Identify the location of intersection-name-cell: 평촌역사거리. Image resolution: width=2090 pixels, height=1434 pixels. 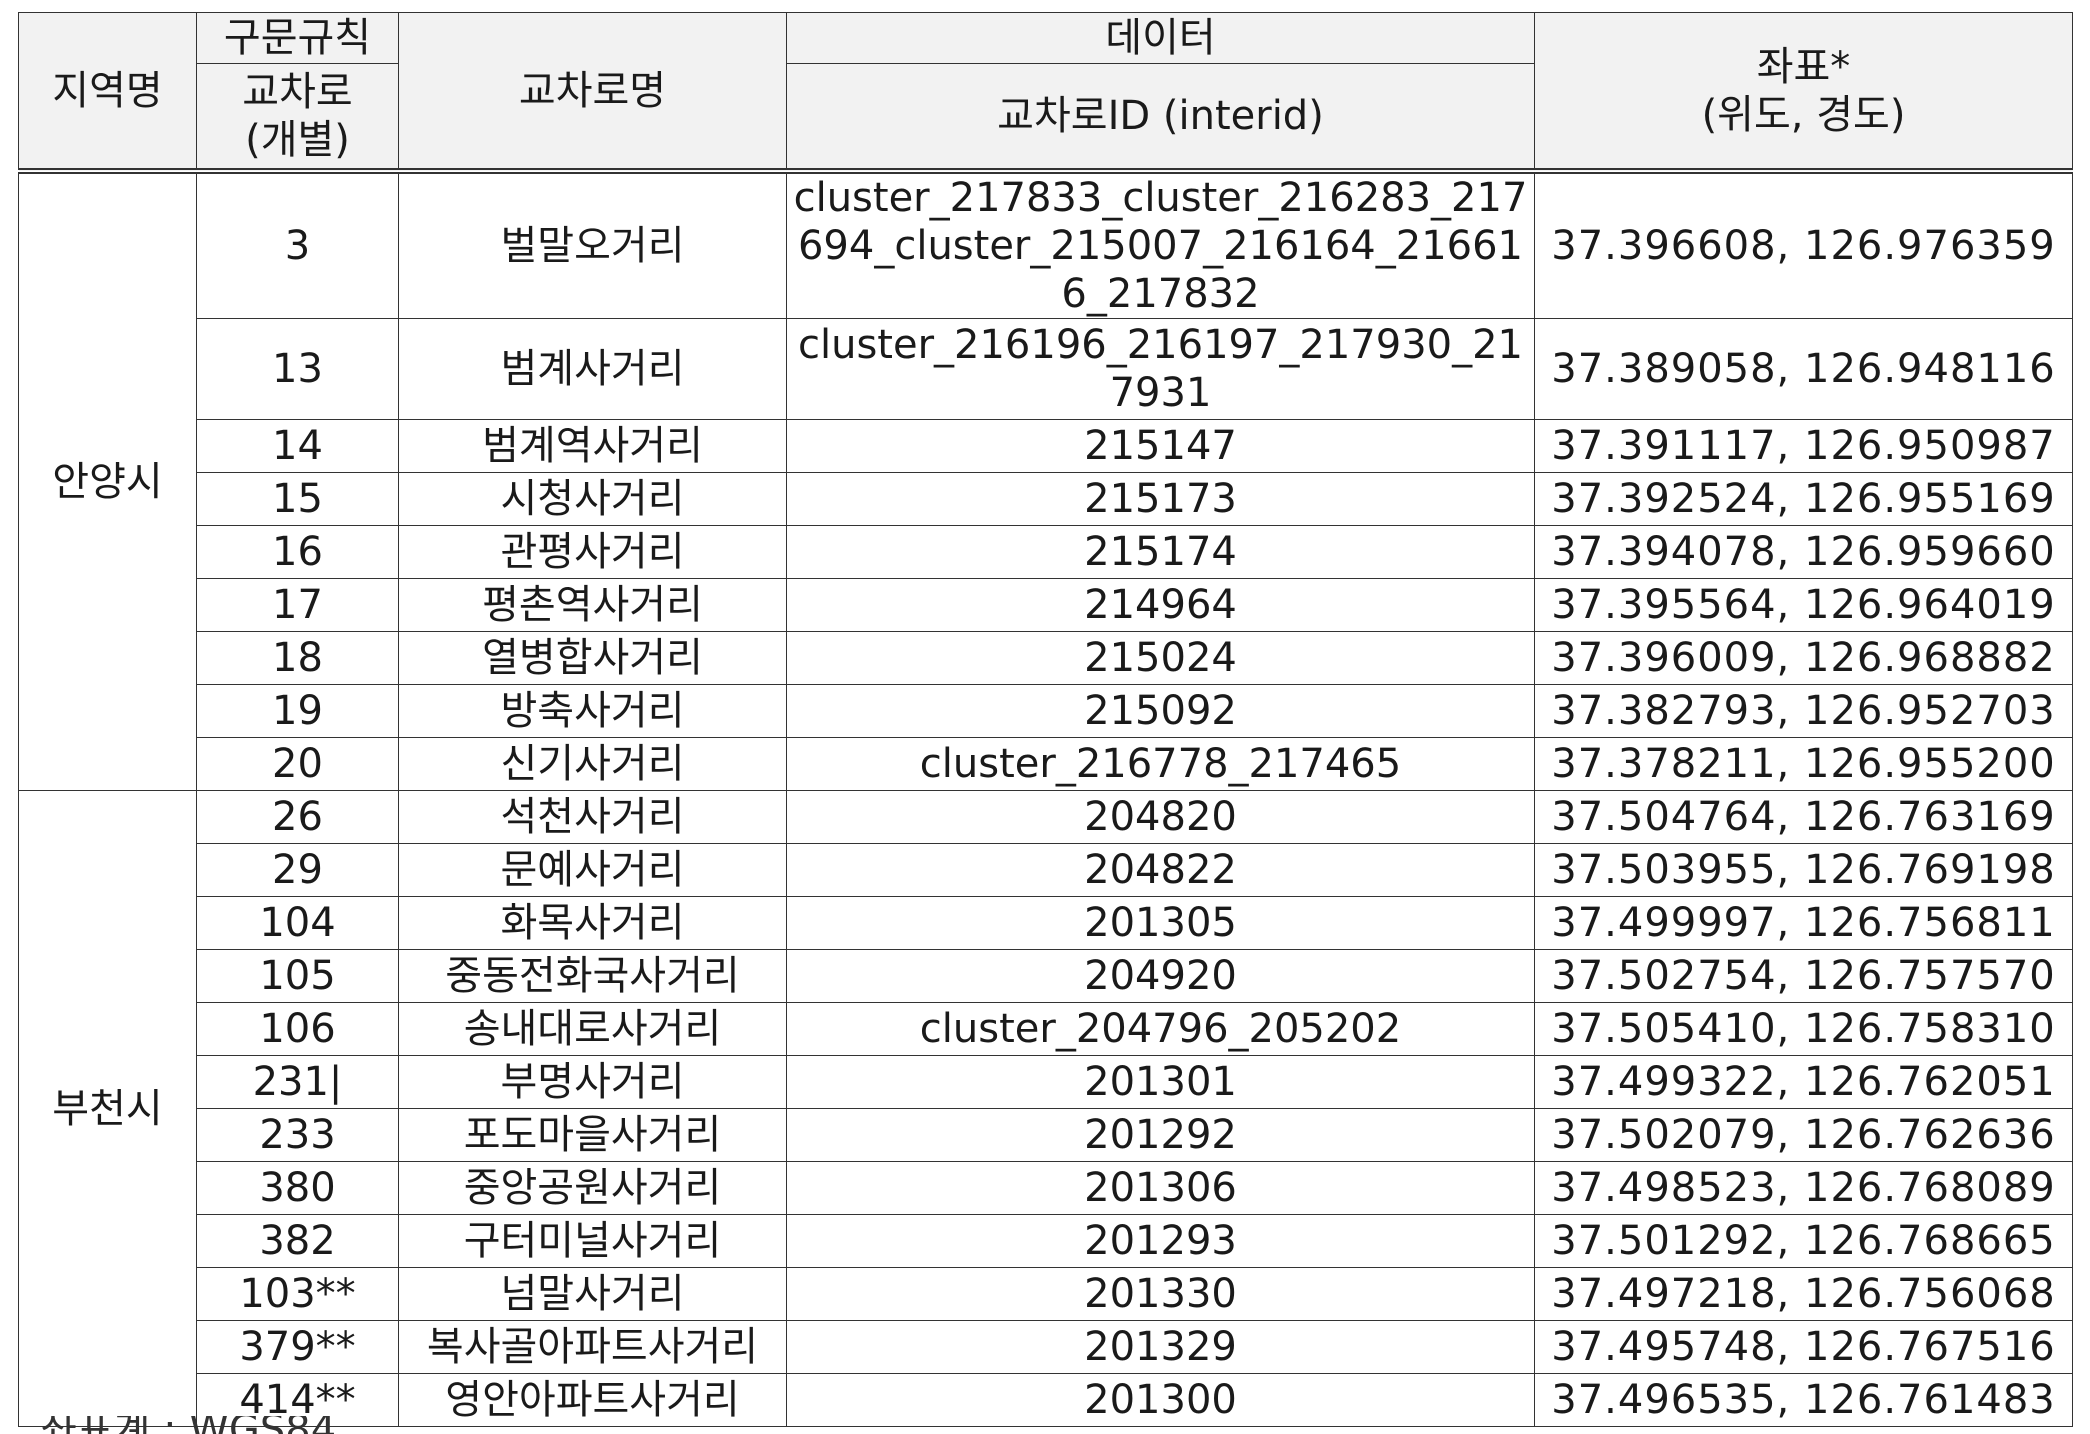
(592, 605).